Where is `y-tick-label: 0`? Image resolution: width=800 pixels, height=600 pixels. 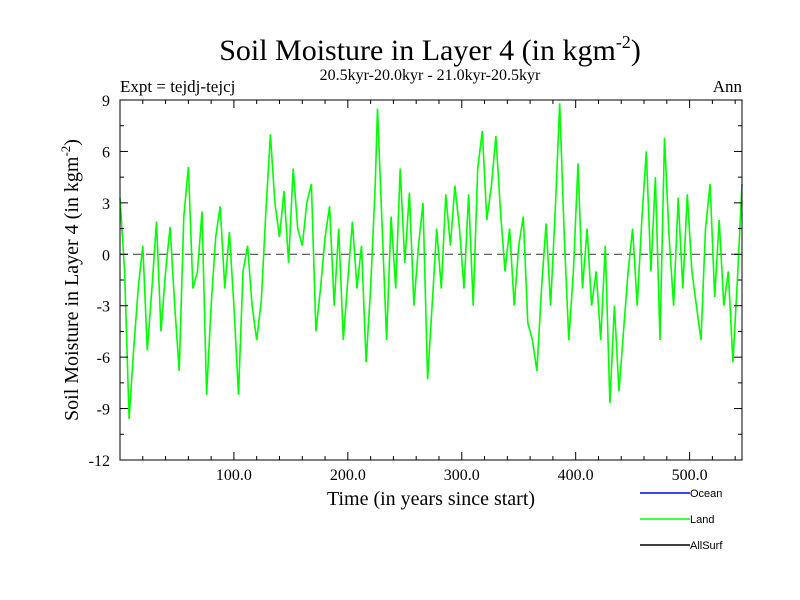
y-tick-label: 0 is located at coordinates (106, 255).